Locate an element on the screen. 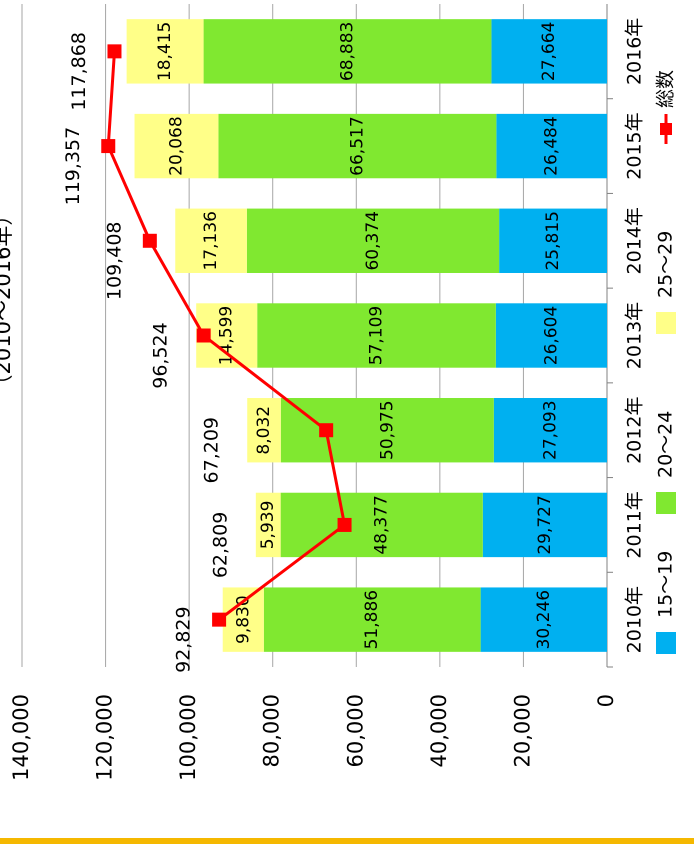  data-label: 5,939 is located at coordinates (268, 525).